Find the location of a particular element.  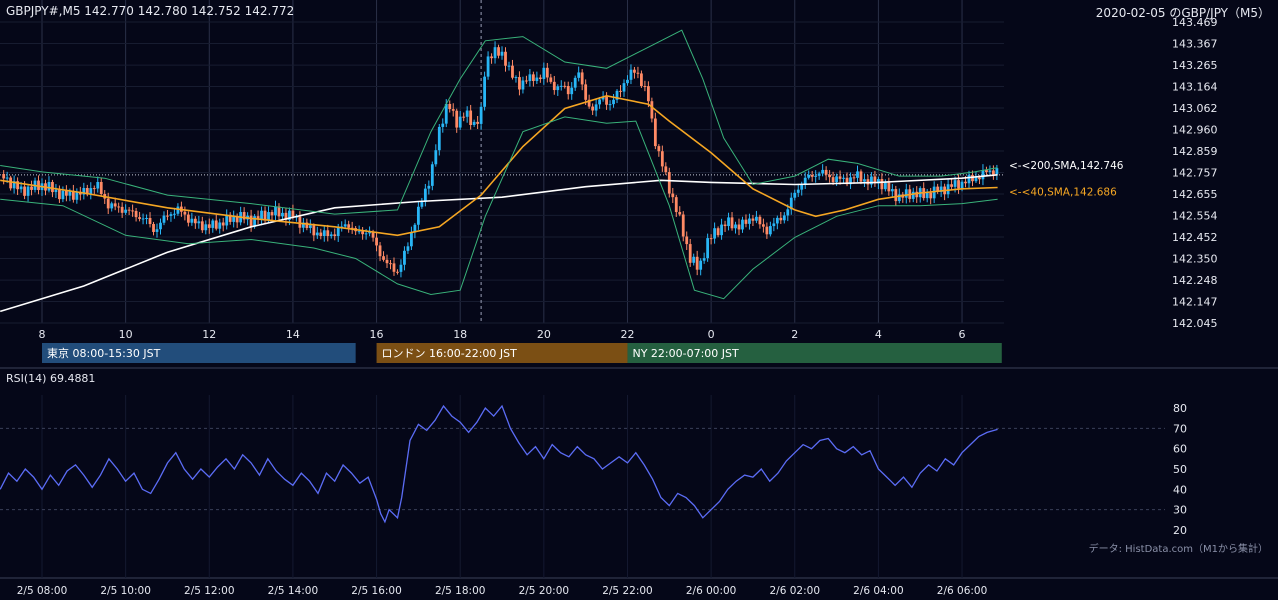

price-tick-label: 142.960 is located at coordinates (1195, 130).